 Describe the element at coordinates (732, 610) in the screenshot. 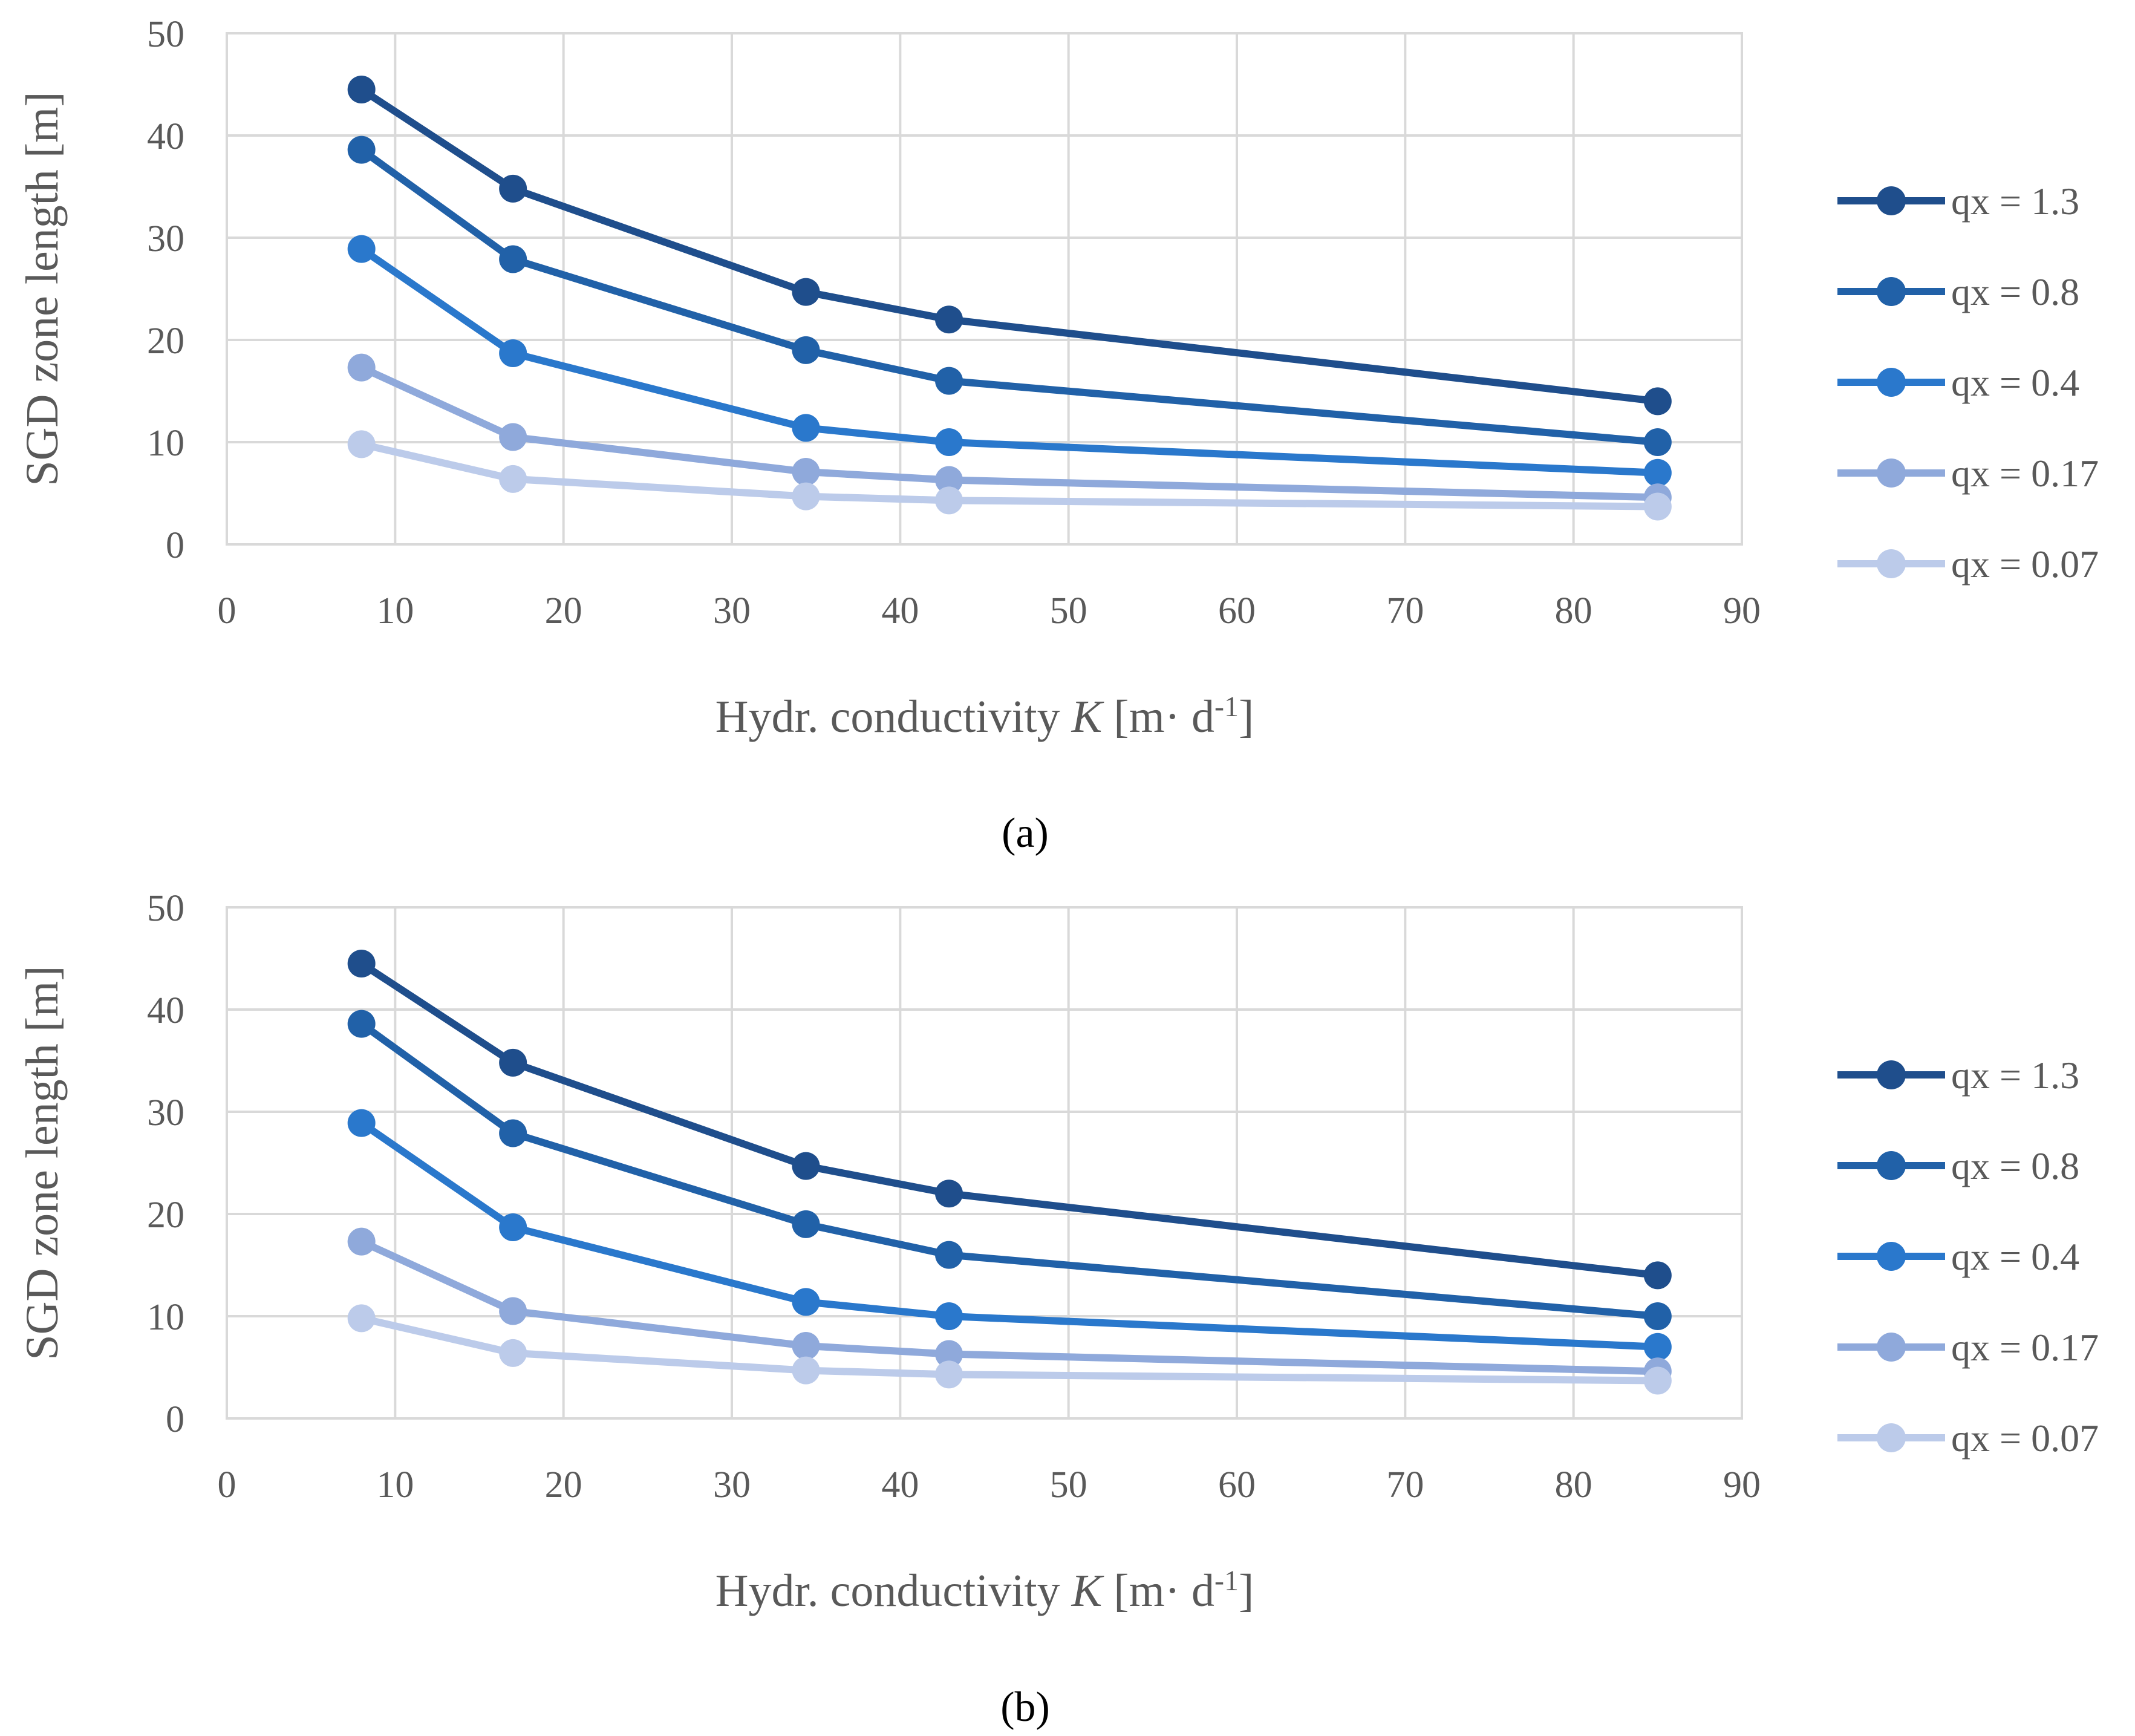

I see `x-tick-label: 30` at that location.